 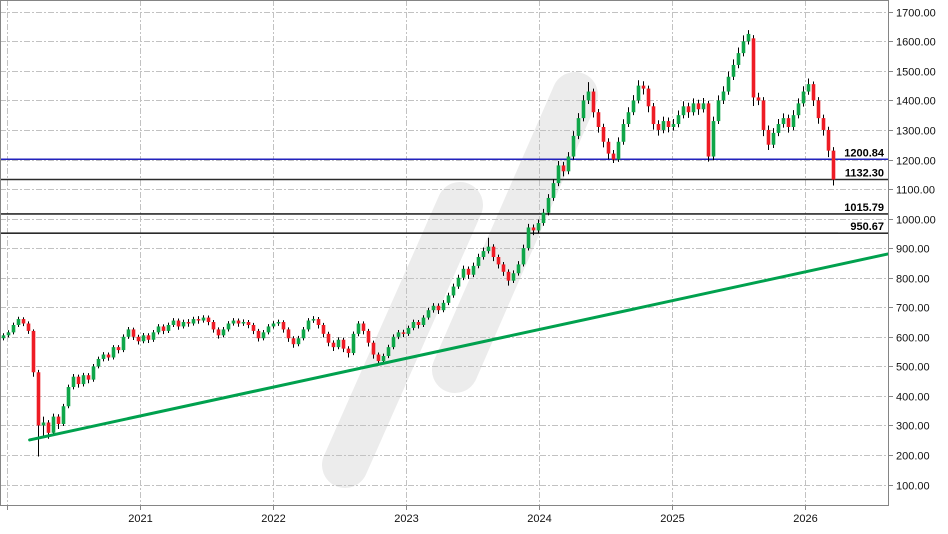 What do you see at coordinates (913, 427) in the screenshot?
I see `y-axis-label: 300.00` at bounding box center [913, 427].